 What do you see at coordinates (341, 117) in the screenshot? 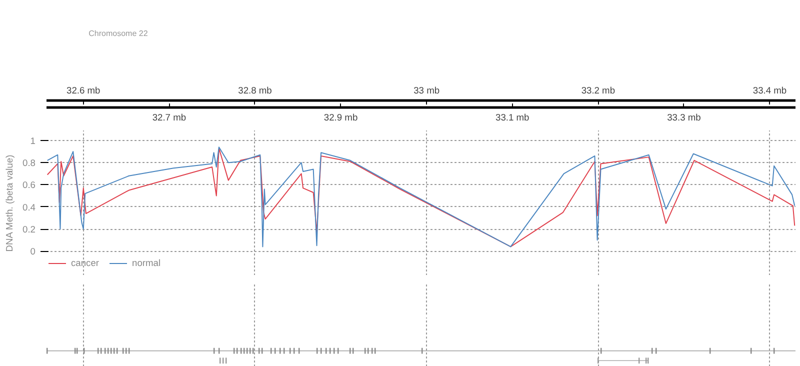
I see `x-tick-label: 32.9 mb` at bounding box center [341, 117].